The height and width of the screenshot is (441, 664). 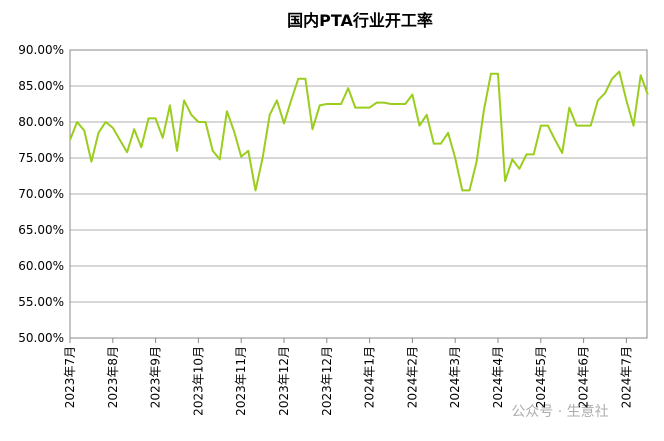 What do you see at coordinates (241, 381) in the screenshot?
I see `x-tick-label: 2023年11月` at bounding box center [241, 381].